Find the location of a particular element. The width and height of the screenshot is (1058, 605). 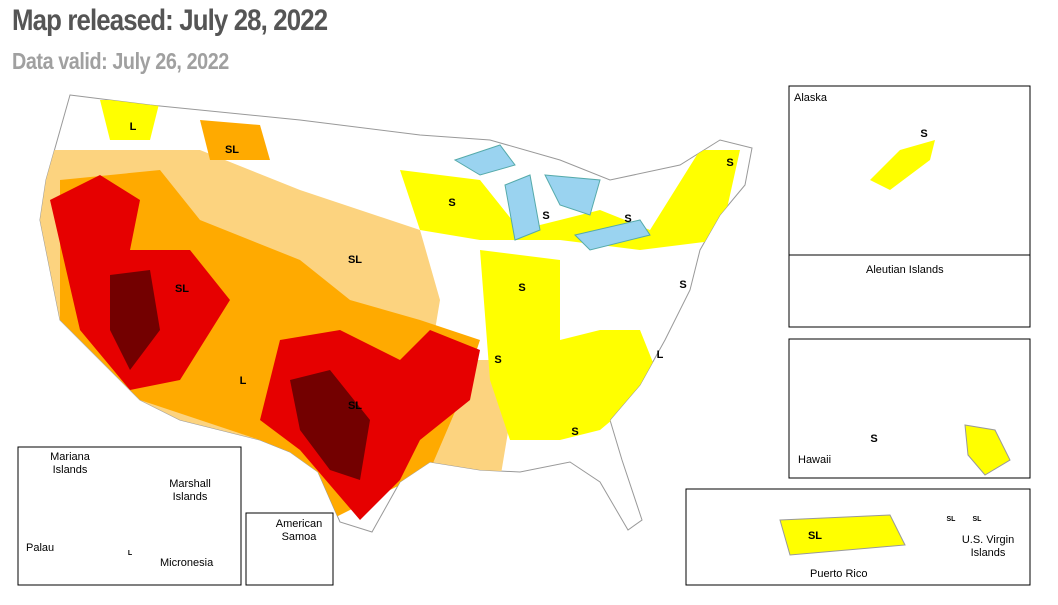

island-label: Mariana Islands is located at coordinates (70, 463).